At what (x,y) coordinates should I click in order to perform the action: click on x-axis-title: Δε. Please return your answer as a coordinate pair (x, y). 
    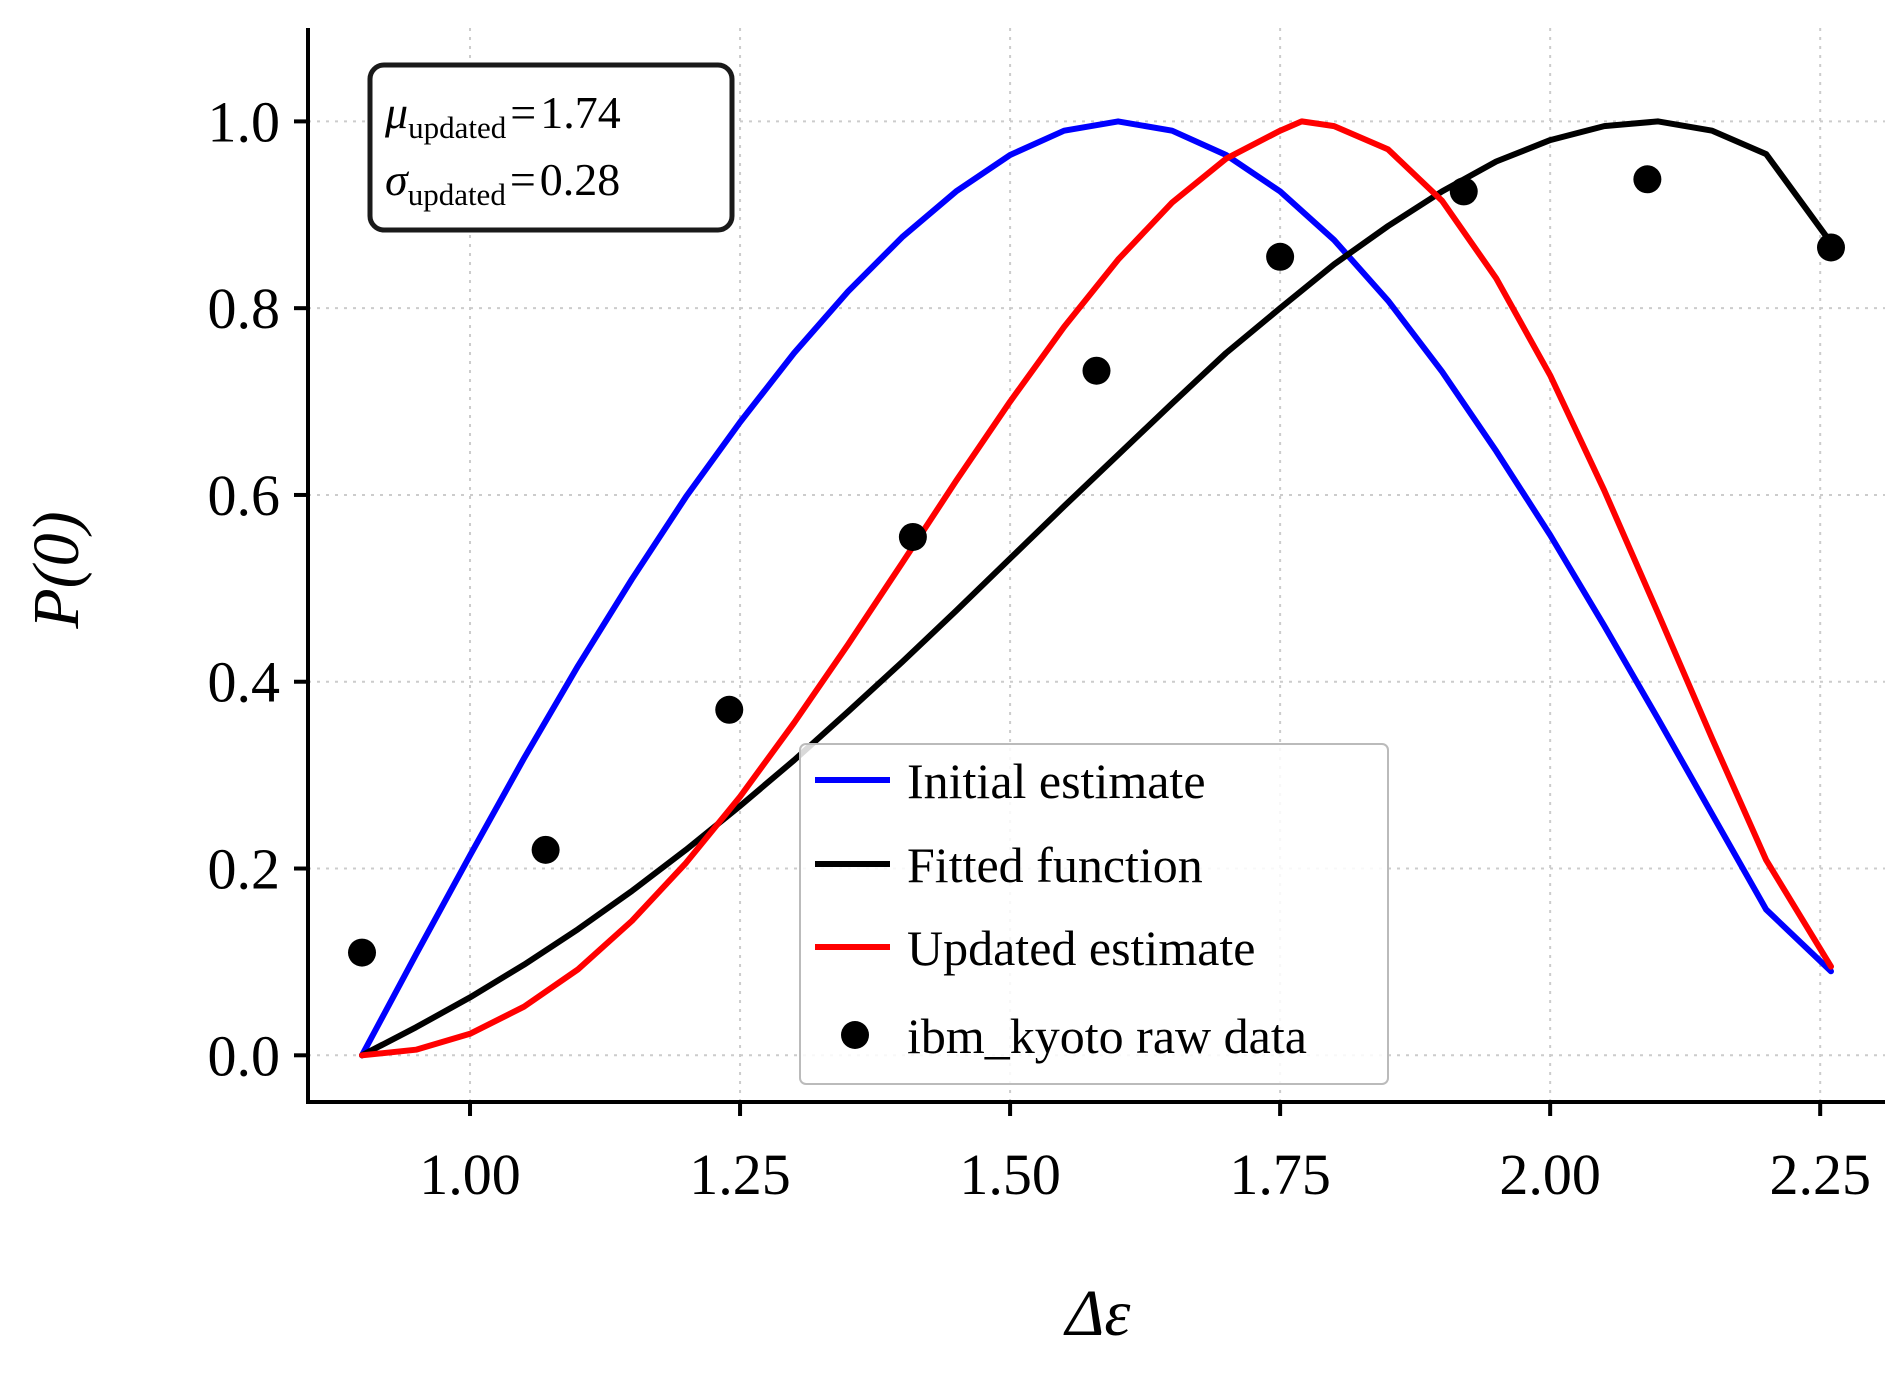
    Looking at the image, I should click on (1097, 1313).